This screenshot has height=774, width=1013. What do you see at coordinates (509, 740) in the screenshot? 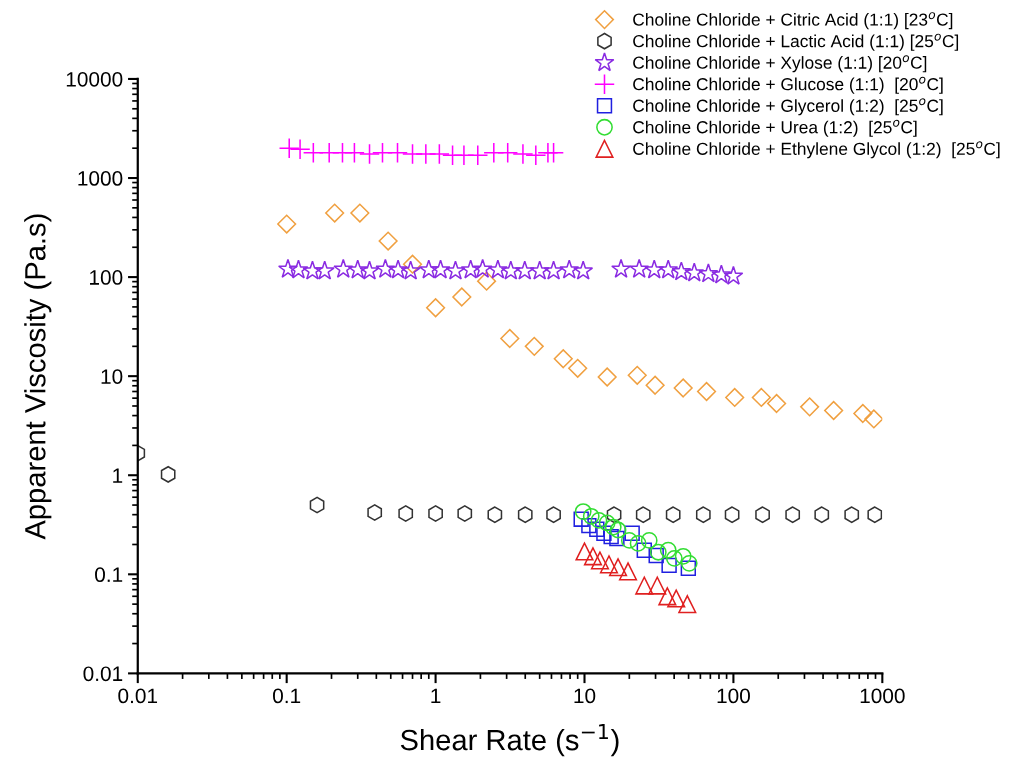
I see `x-axis-title: Shear Rate (s$^{−1}$)` at bounding box center [509, 740].